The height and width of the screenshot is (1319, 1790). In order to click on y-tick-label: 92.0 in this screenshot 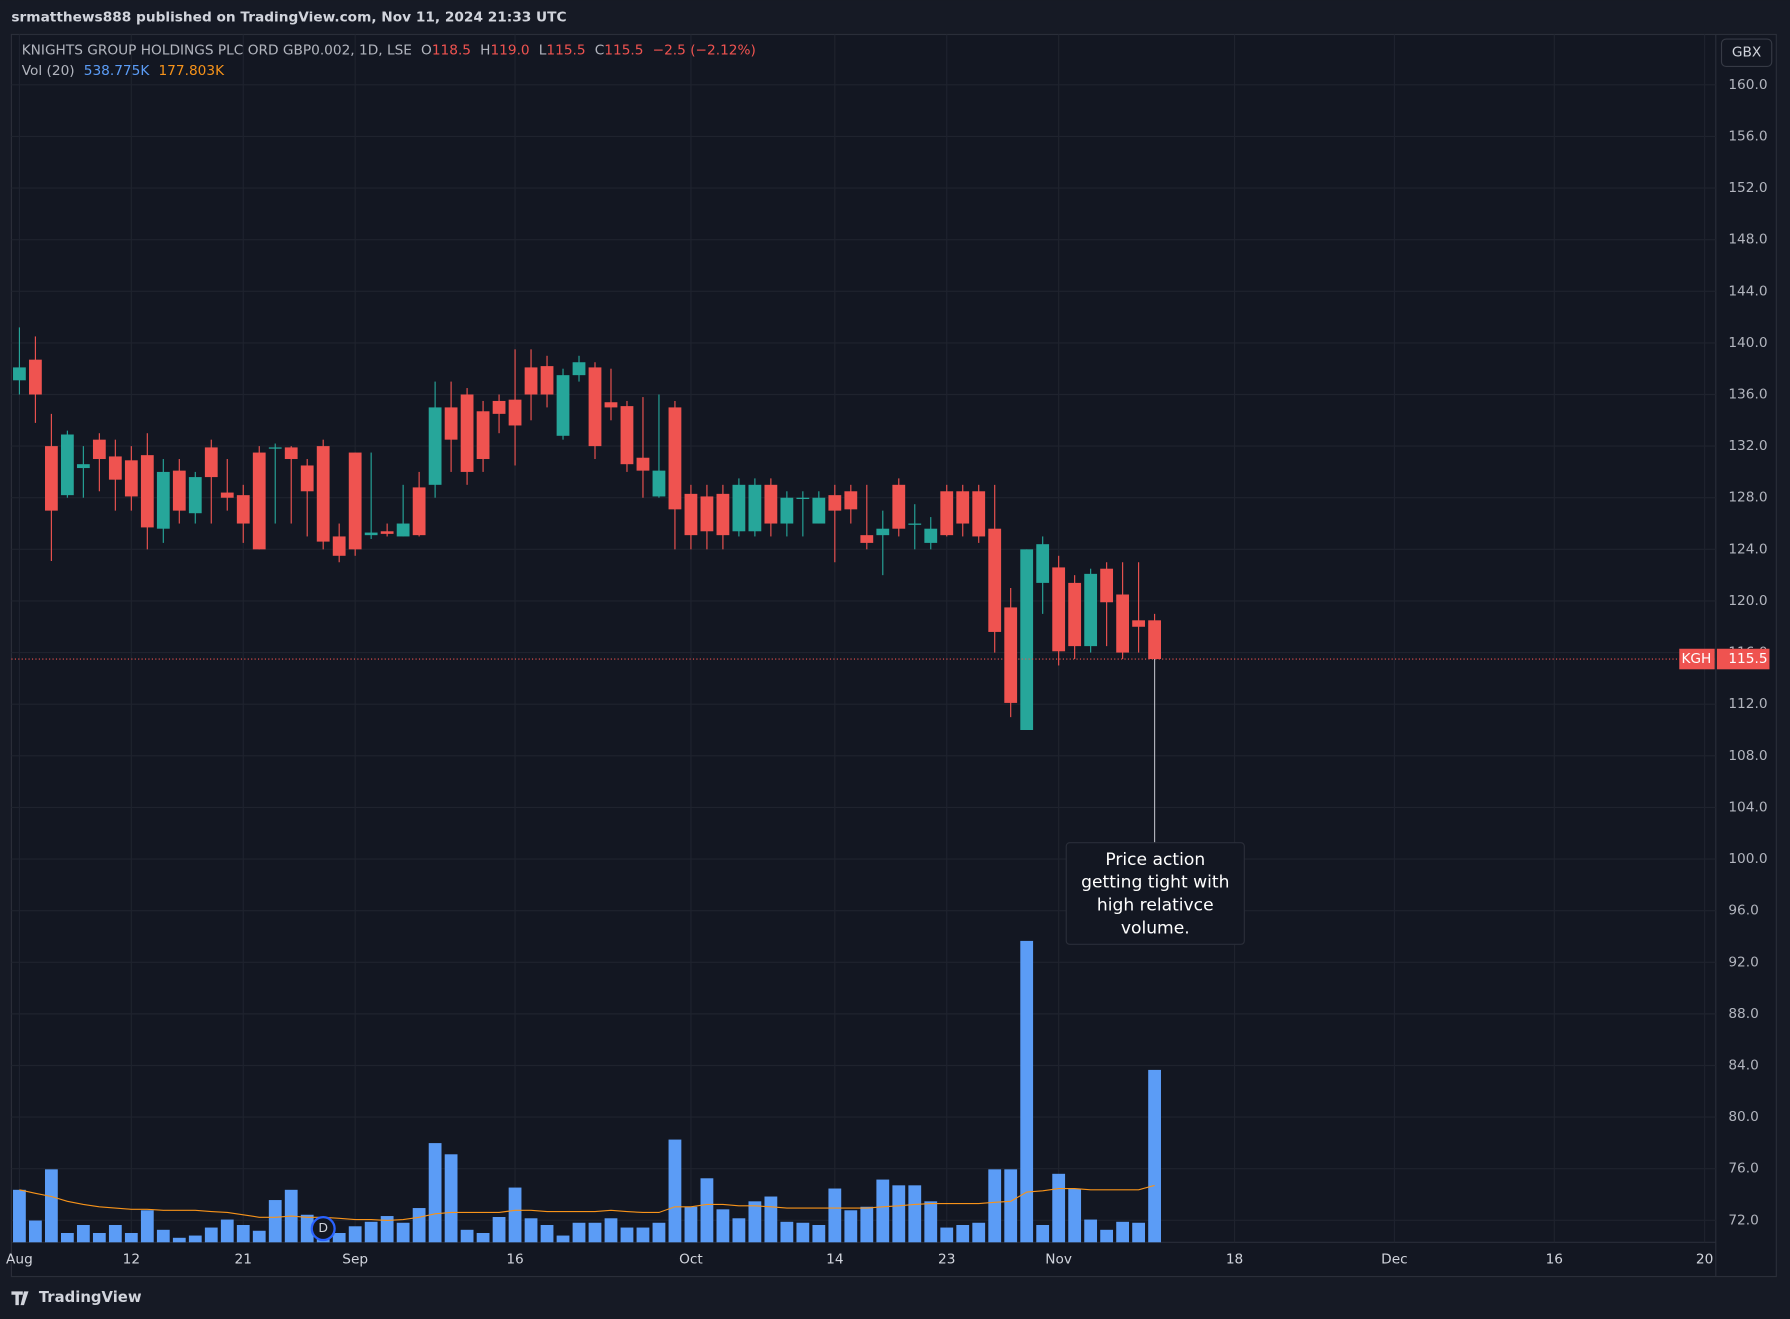, I will do `click(1743, 962)`.